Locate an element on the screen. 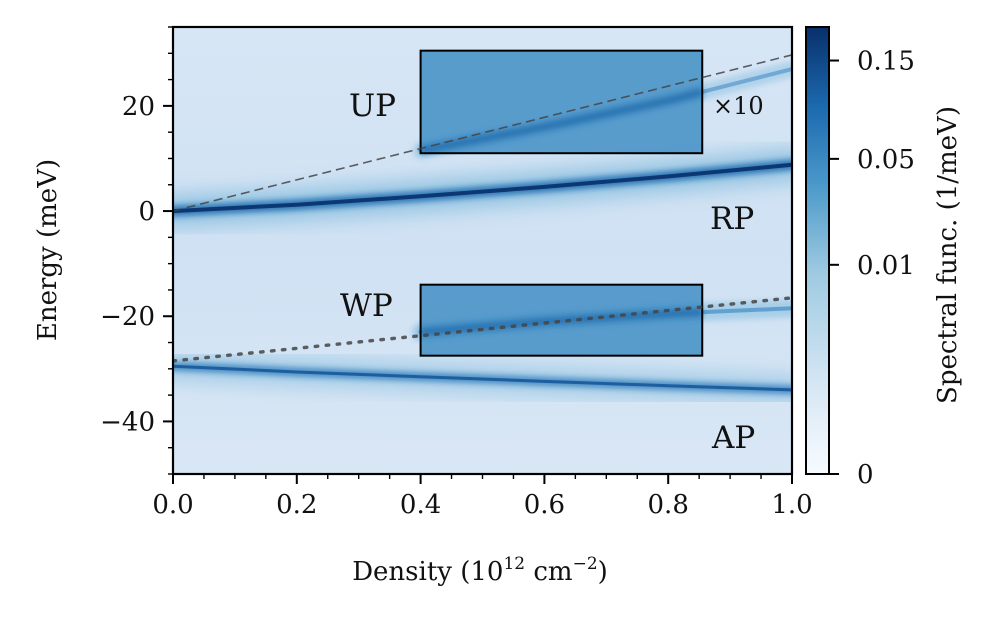  y-tick-label: −20 is located at coordinates (127, 317).